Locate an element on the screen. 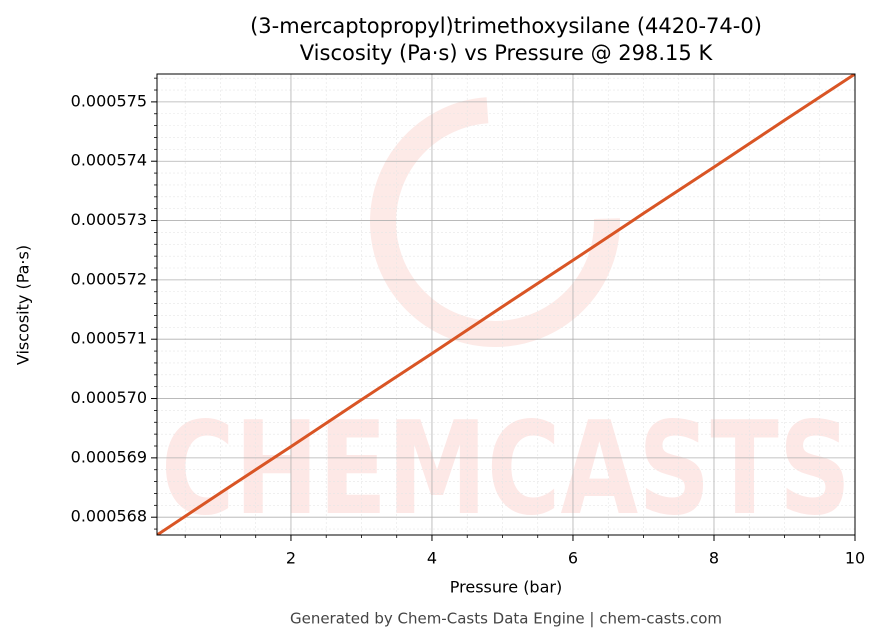 This screenshot has width=883, height=644. y-tick-label: 0.000573 is located at coordinates (109, 219).